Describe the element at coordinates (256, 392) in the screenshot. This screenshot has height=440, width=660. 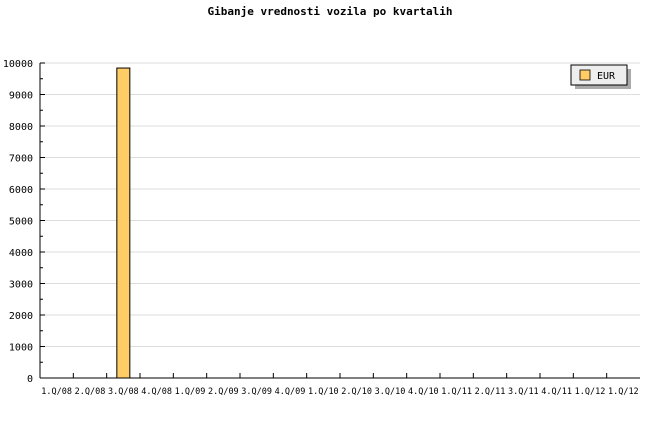
I see `x-tick-label: 3.Q/09` at that location.